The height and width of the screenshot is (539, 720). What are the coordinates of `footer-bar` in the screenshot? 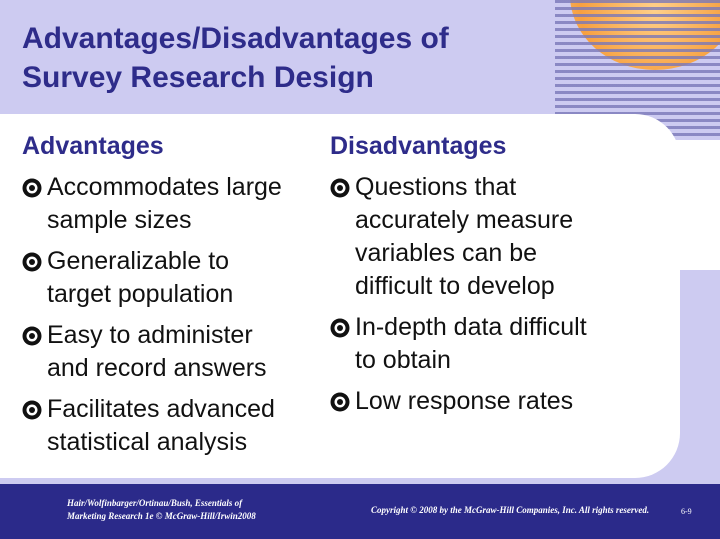 It's located at (360, 511).